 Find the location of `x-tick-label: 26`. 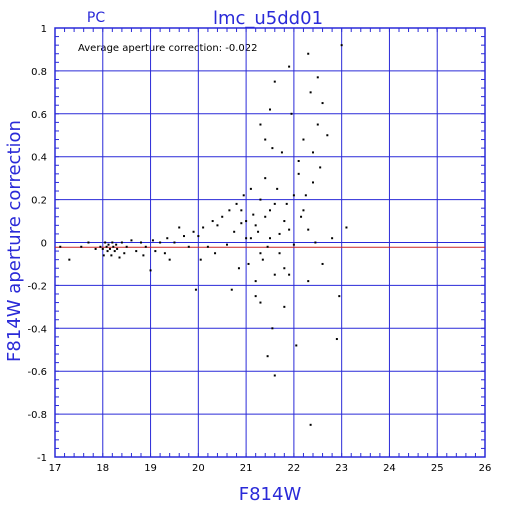

x-tick-label: 26 is located at coordinates (485, 468).